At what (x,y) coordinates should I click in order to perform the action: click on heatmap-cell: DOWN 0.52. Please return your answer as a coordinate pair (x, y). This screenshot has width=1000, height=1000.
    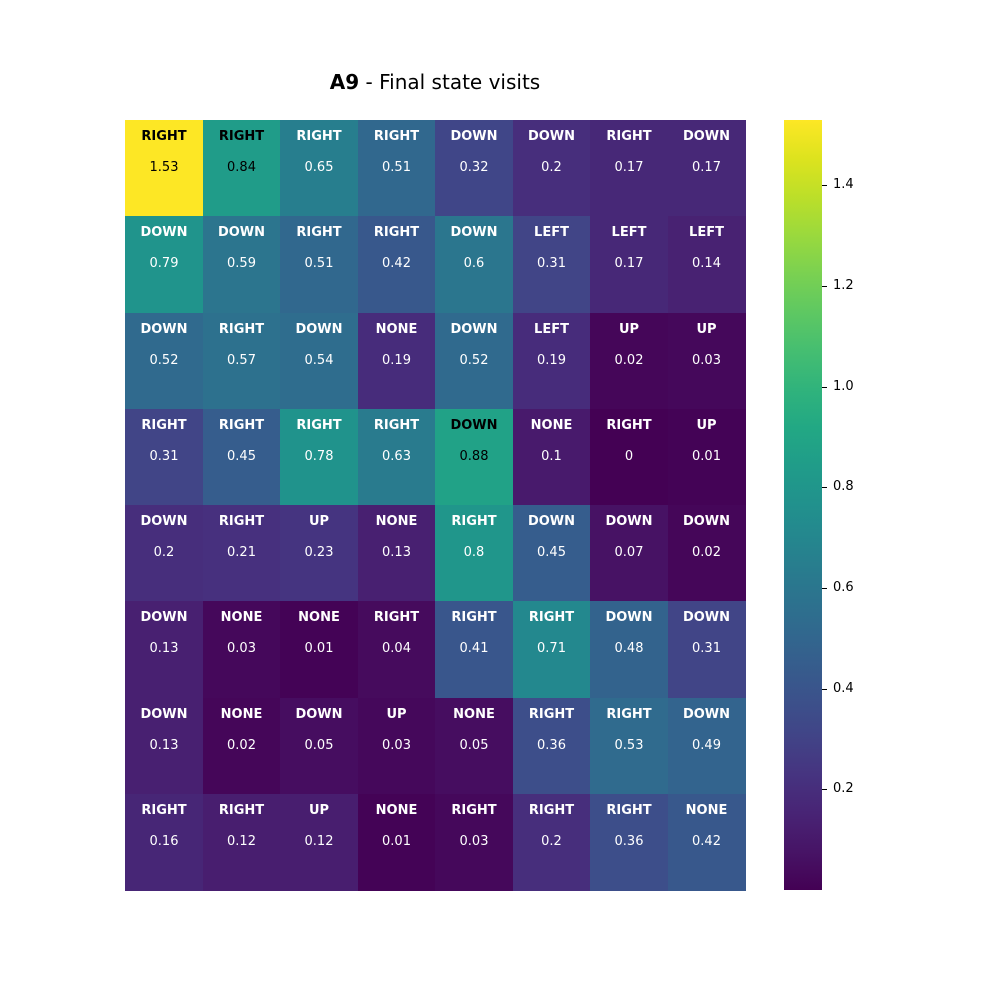
    Looking at the image, I should click on (474, 361).